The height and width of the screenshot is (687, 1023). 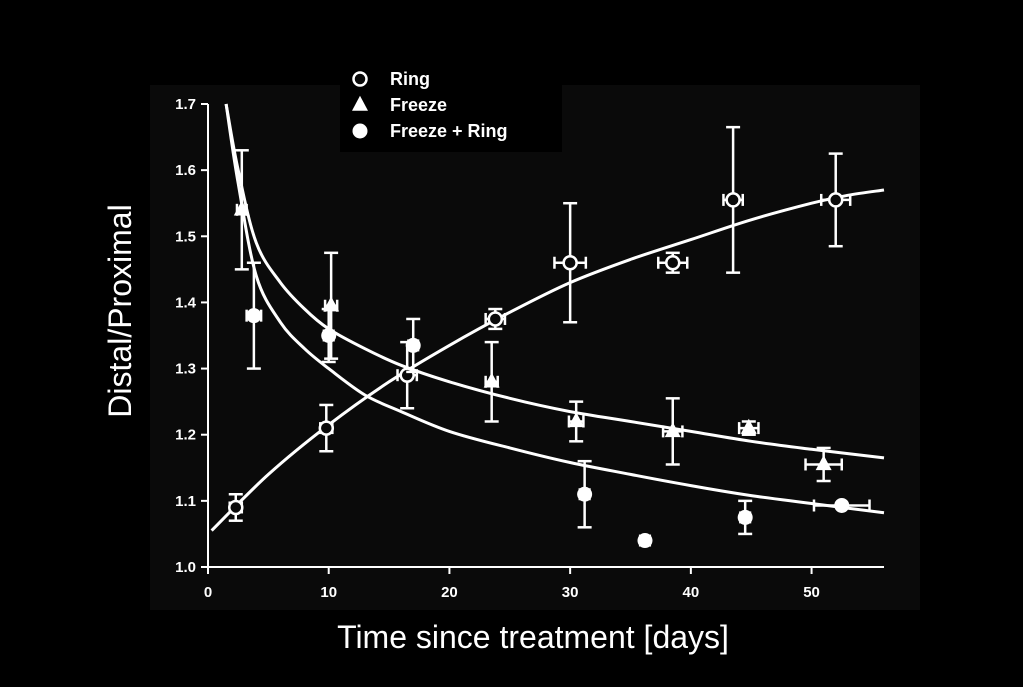 I want to click on legend-label: Ring, so click(x=410, y=79).